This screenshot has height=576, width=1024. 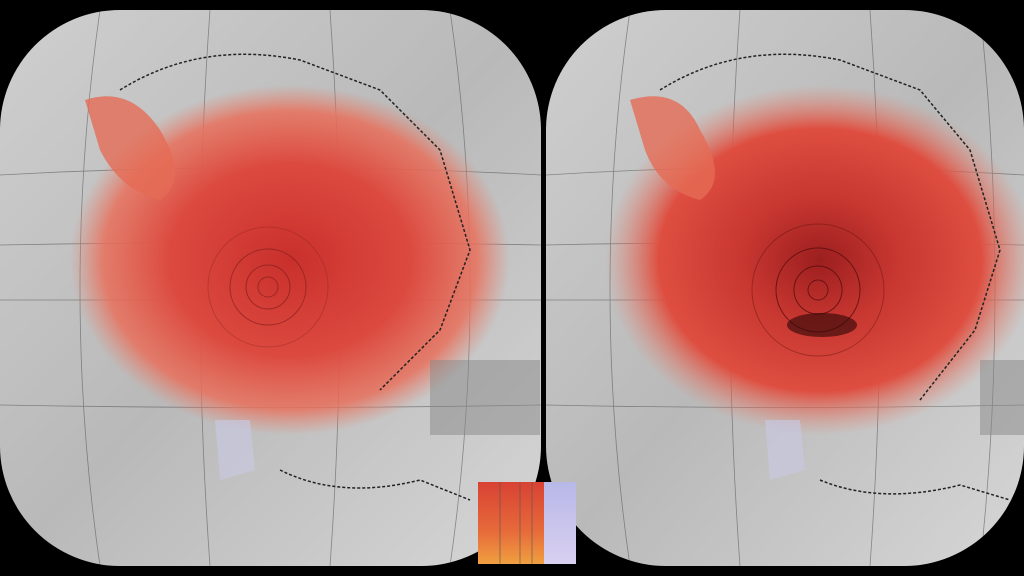 What do you see at coordinates (516, 523) in the screenshot?
I see `color-bar-dividers` at bounding box center [516, 523].